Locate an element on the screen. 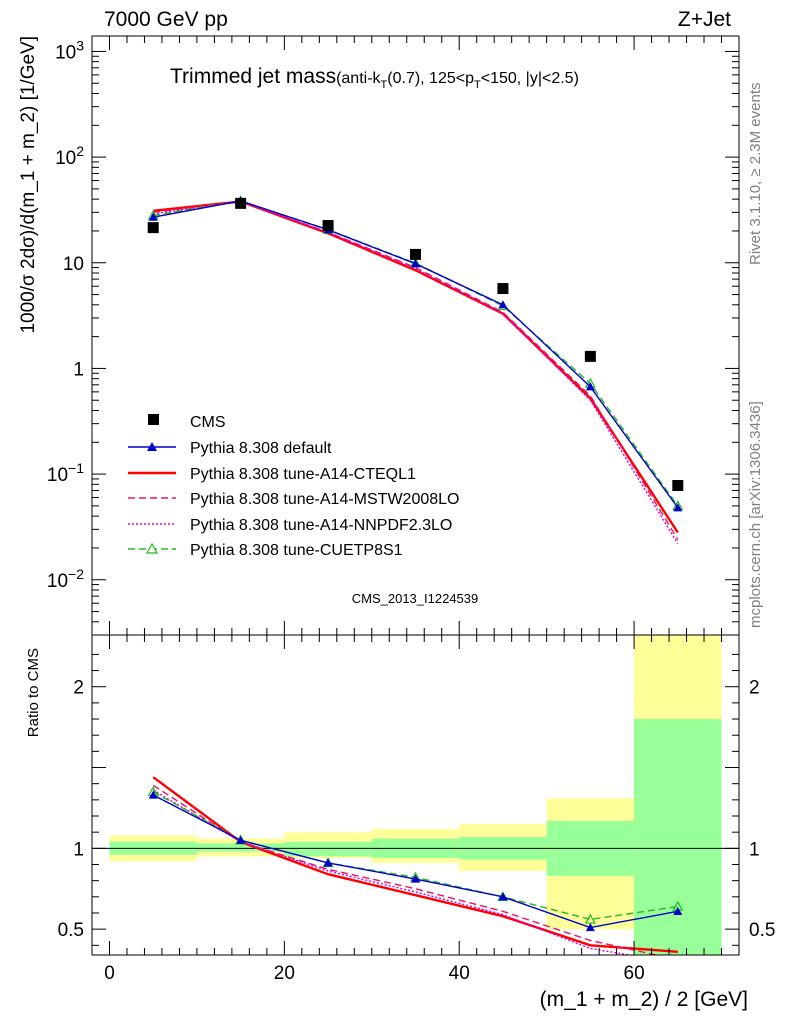  ratio-tick-label-right: 2 is located at coordinates (754, 688).